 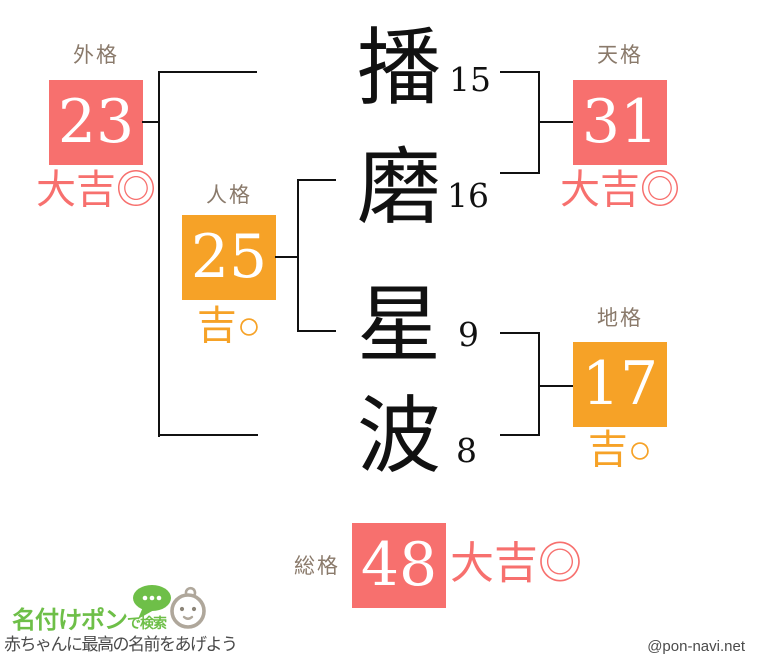 I want to click on site-credit: @pon-navi.net, so click(x=696, y=646).